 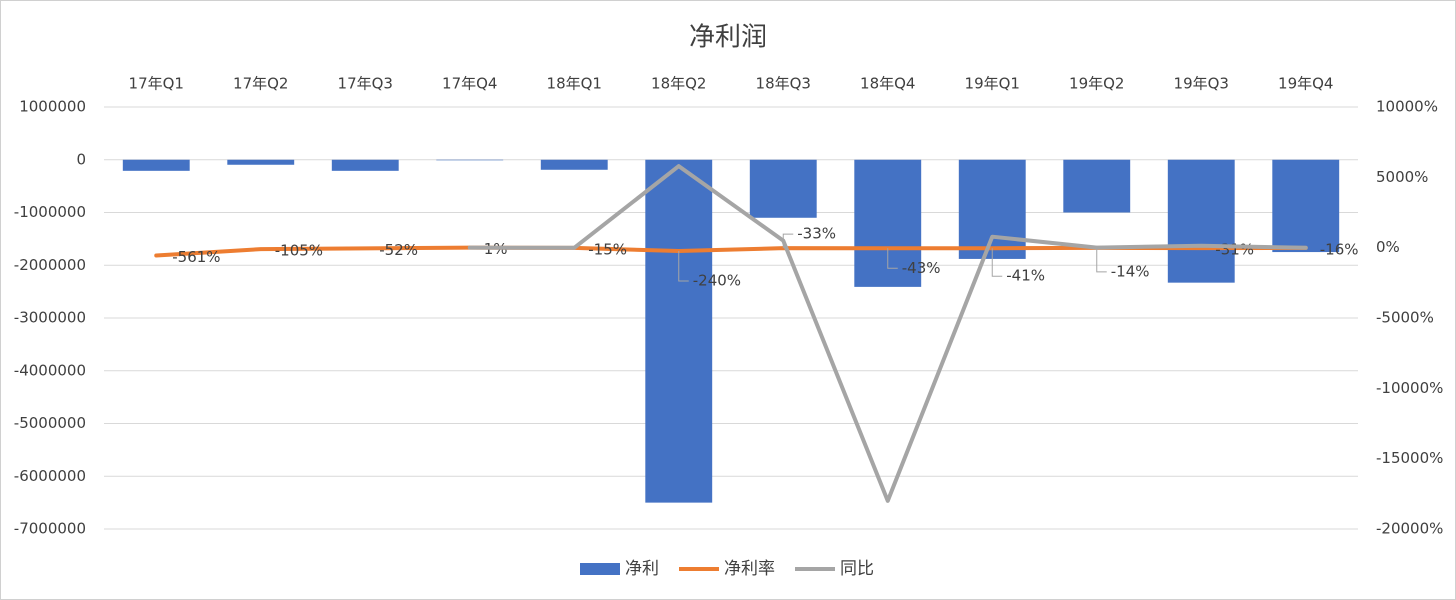 I want to click on y-tick-label: -7000000, so click(x=50, y=529).